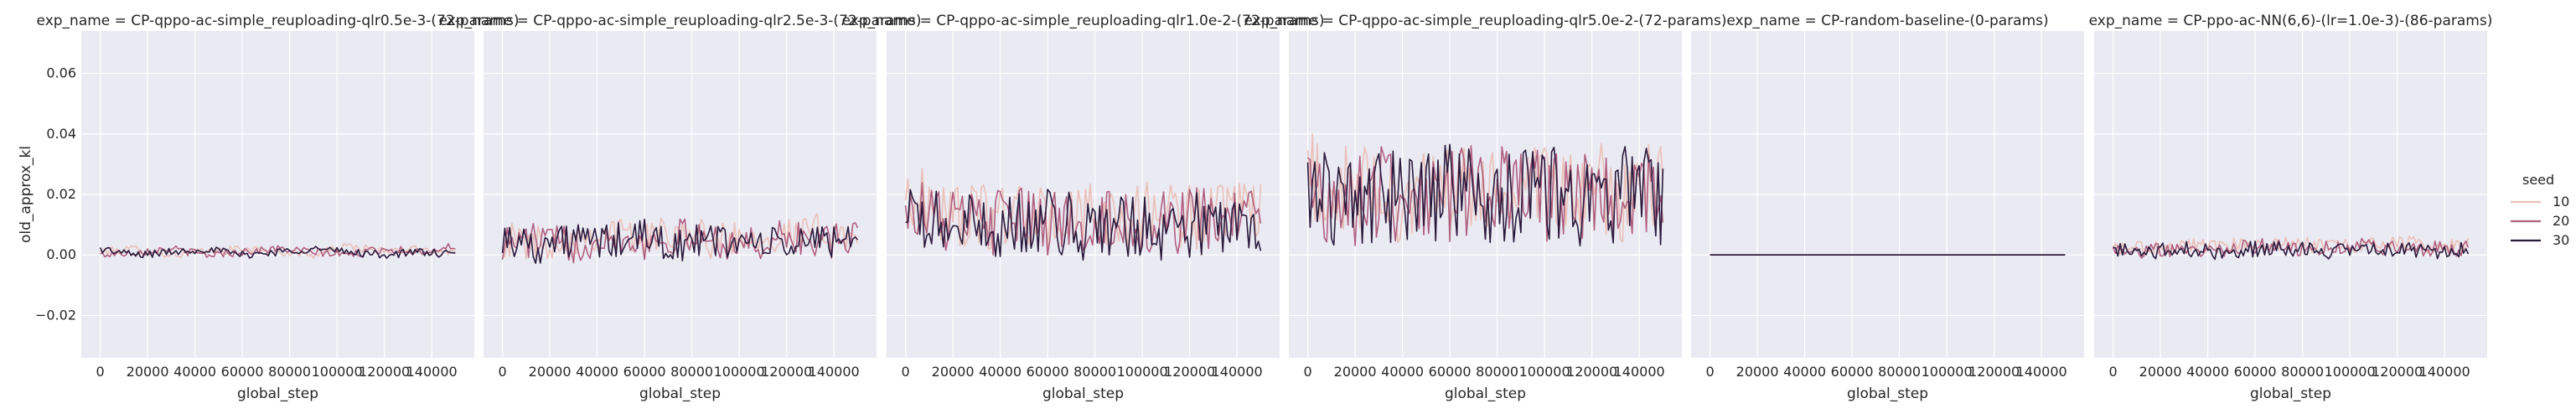  What do you see at coordinates (56, 315) in the screenshot?
I see `y-tick-label: −0.02` at bounding box center [56, 315].